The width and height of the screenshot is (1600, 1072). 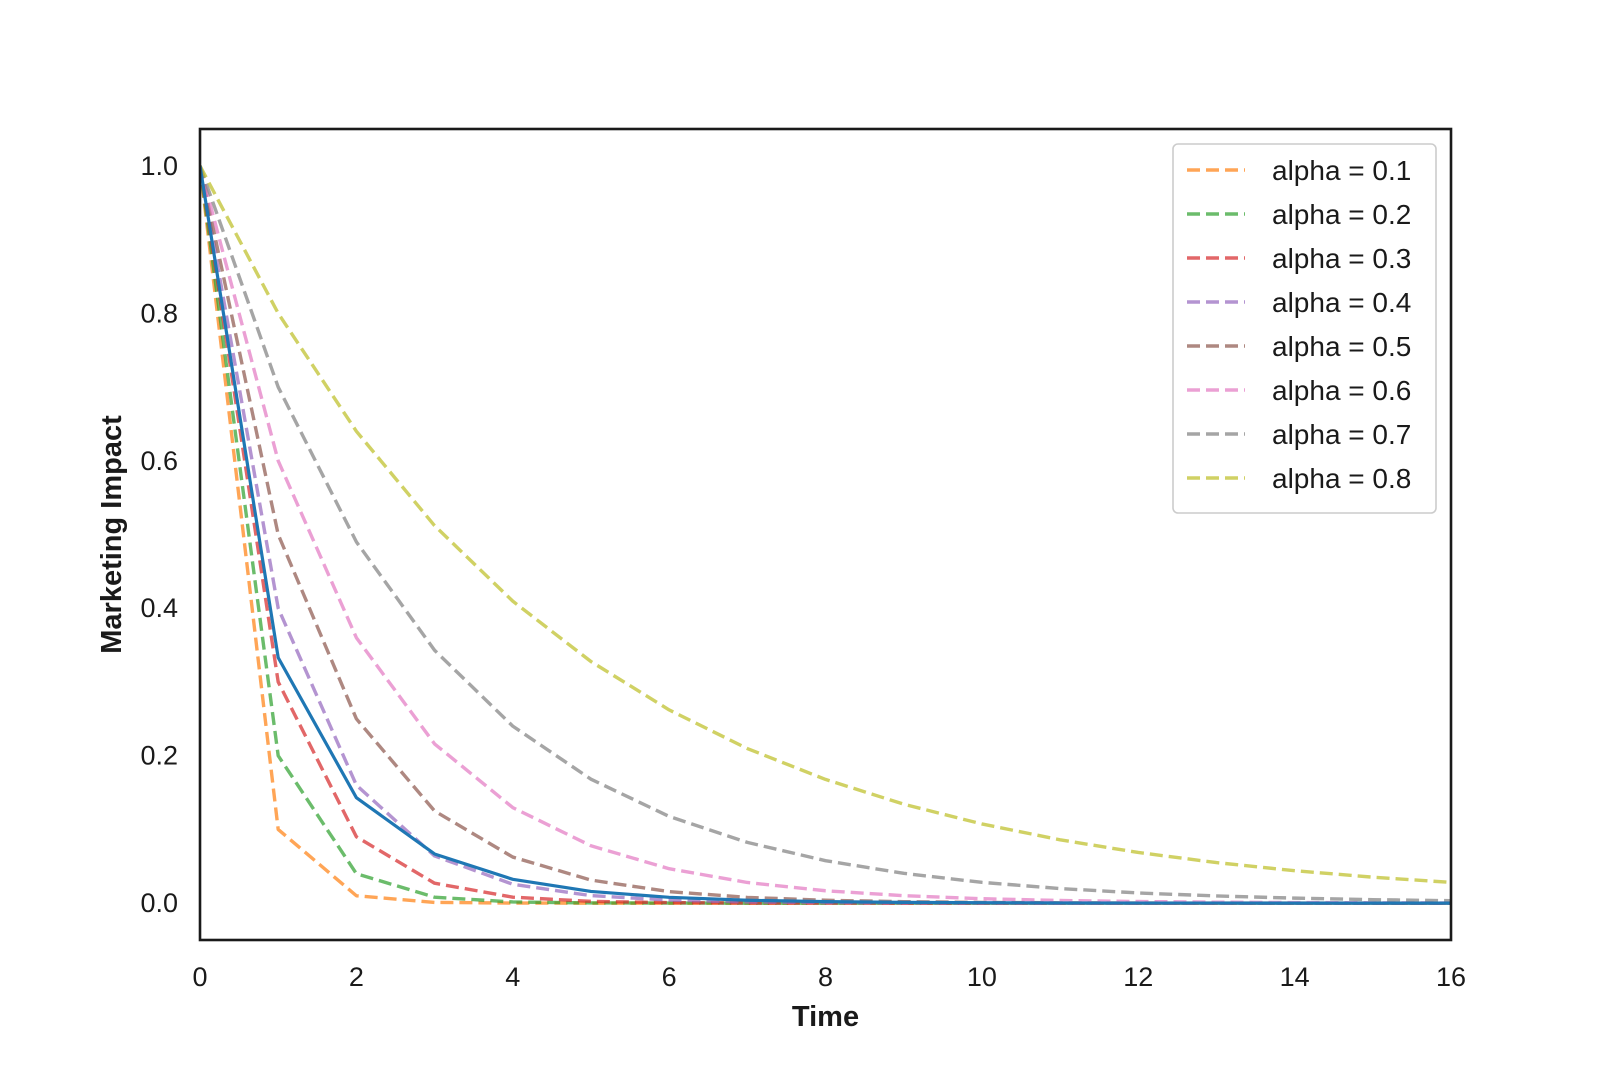 I want to click on legend-label: alpha = 0.6, so click(x=1341, y=390).